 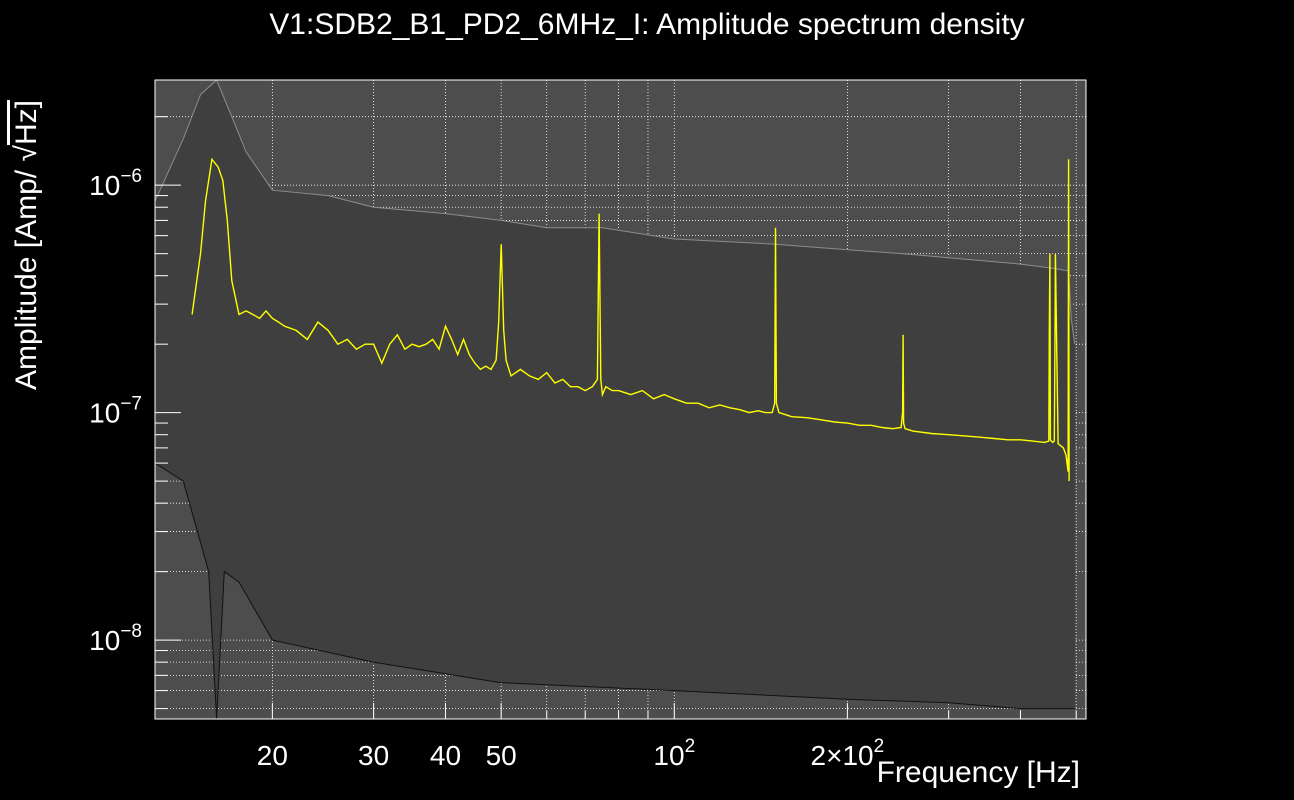 I want to click on y-tick-label: 10⁻⁷, so click(x=115, y=411).